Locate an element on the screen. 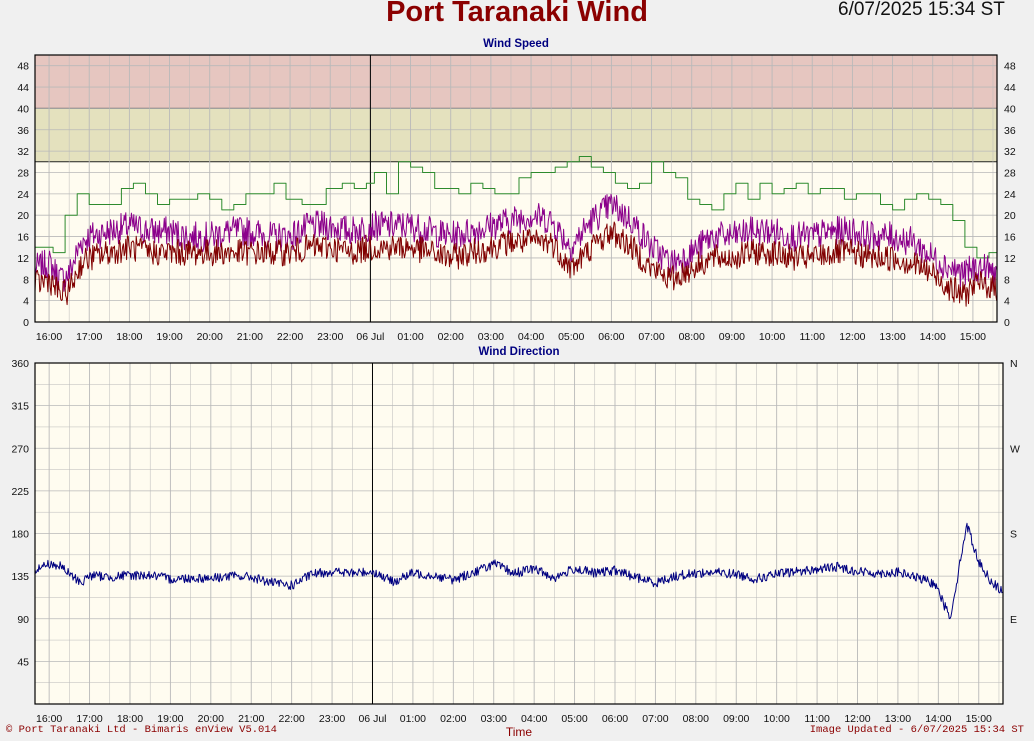 The height and width of the screenshot is (741, 1034). y-tick-label: 270 is located at coordinates (20, 449).